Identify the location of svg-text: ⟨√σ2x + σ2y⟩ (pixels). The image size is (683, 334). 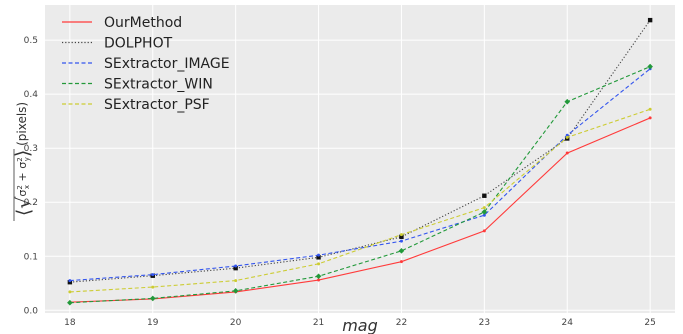
(23, 159).